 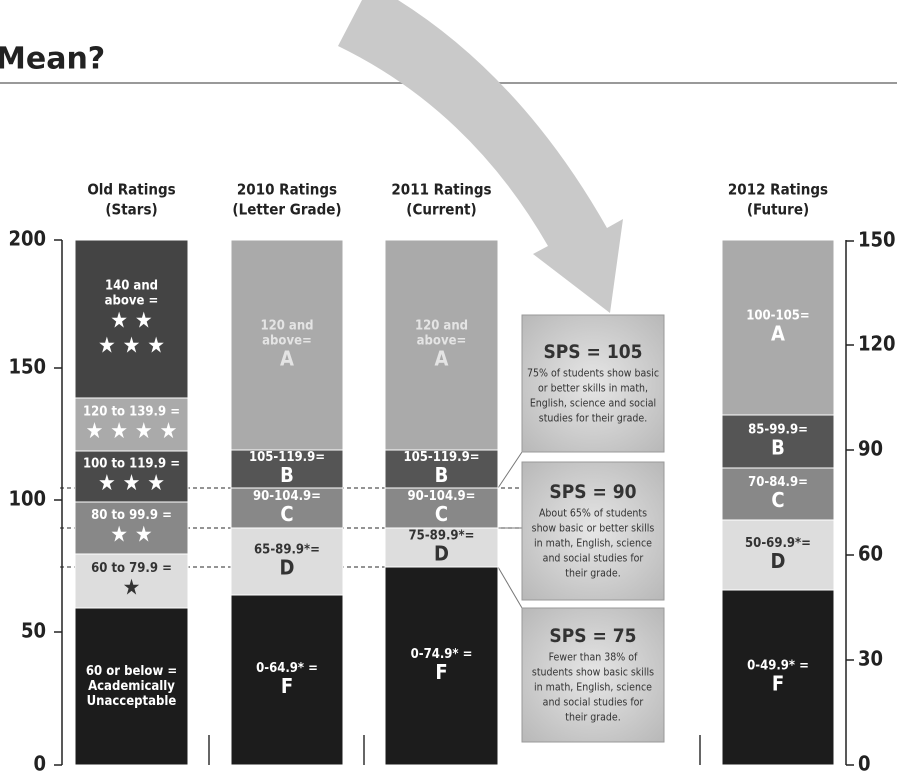 I want to click on sps-text: 75% of students show basic, so click(x=593, y=374).